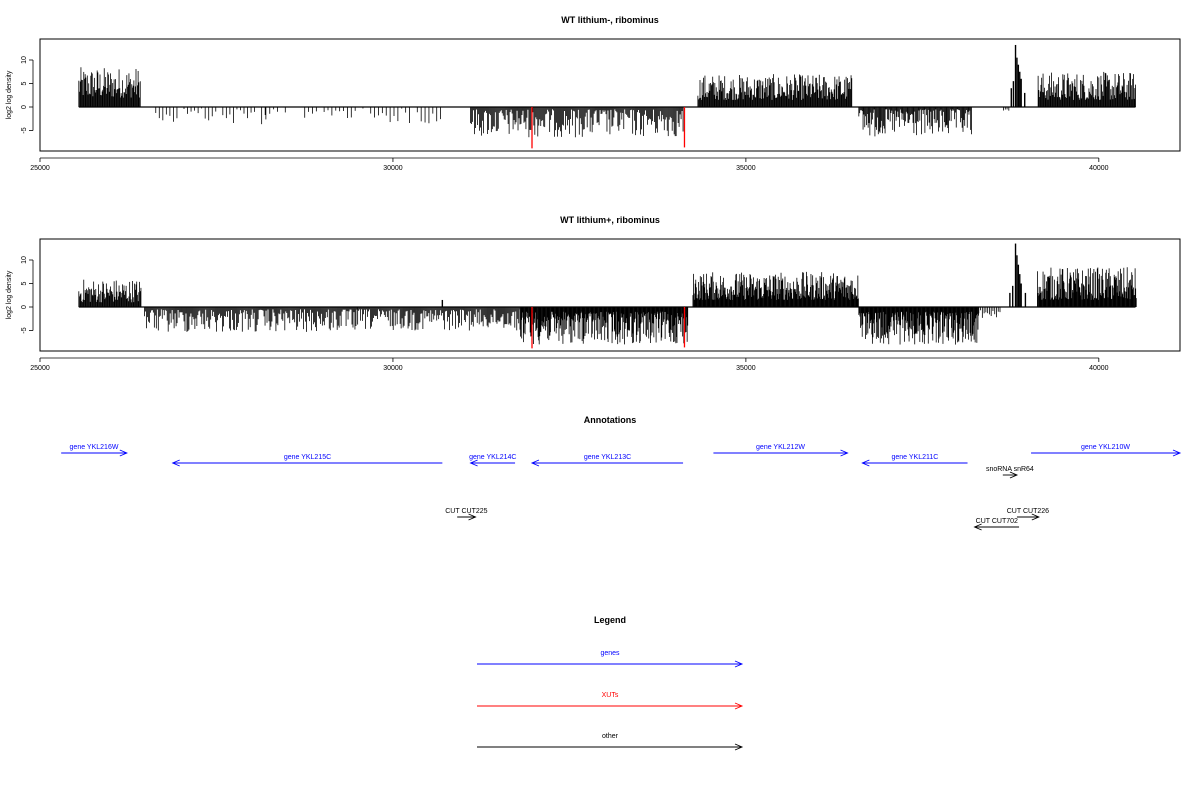 The width and height of the screenshot is (1200, 800). I want to click on feature-label: CUT CUT702, so click(997, 521).